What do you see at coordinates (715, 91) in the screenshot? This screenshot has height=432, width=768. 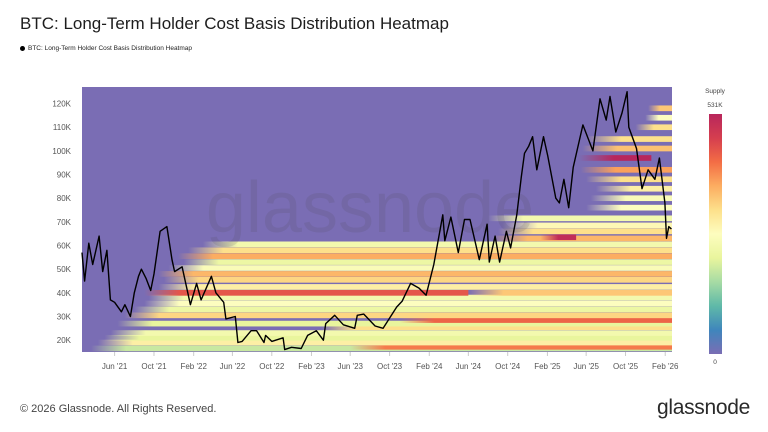 I see `colorbar-title: Supply` at bounding box center [715, 91].